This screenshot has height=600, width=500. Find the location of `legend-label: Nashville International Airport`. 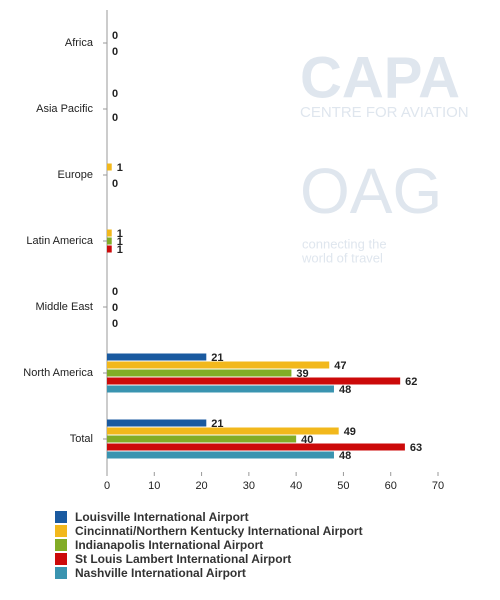

legend-label: Nashville International Airport is located at coordinates (160, 573).